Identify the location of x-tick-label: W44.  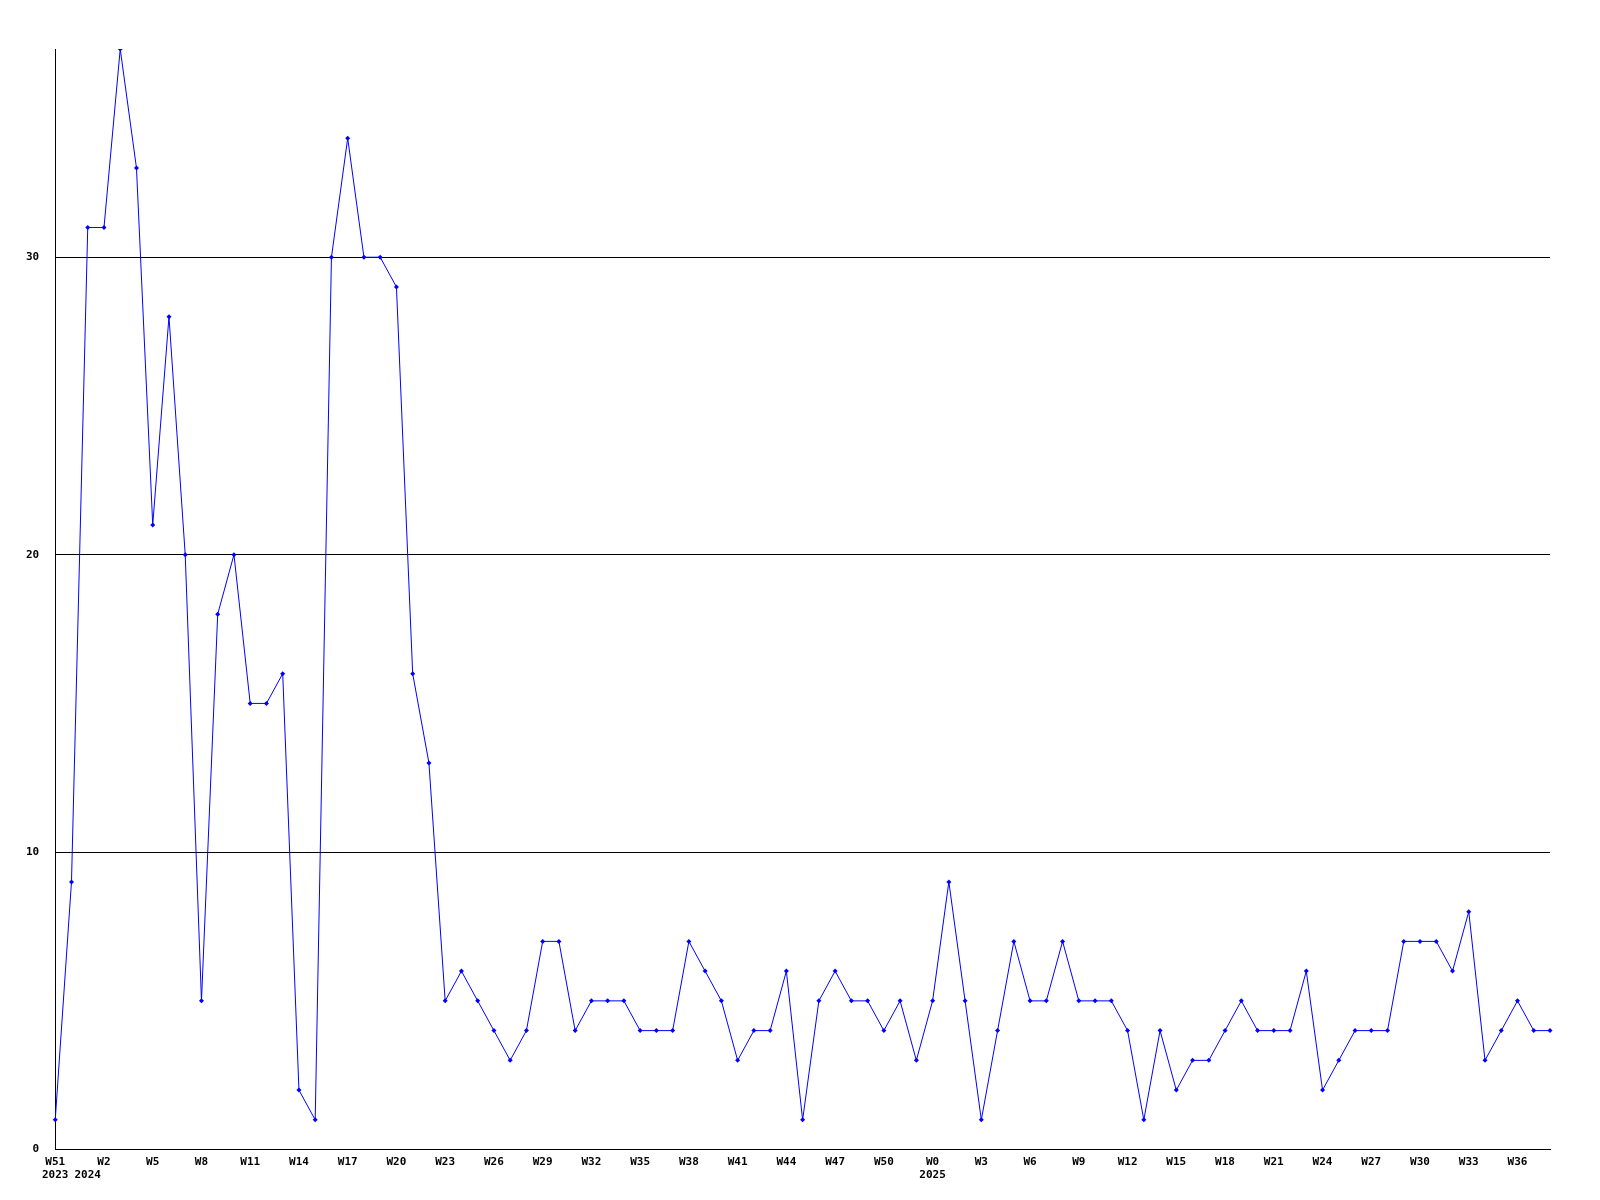
(786, 1162).